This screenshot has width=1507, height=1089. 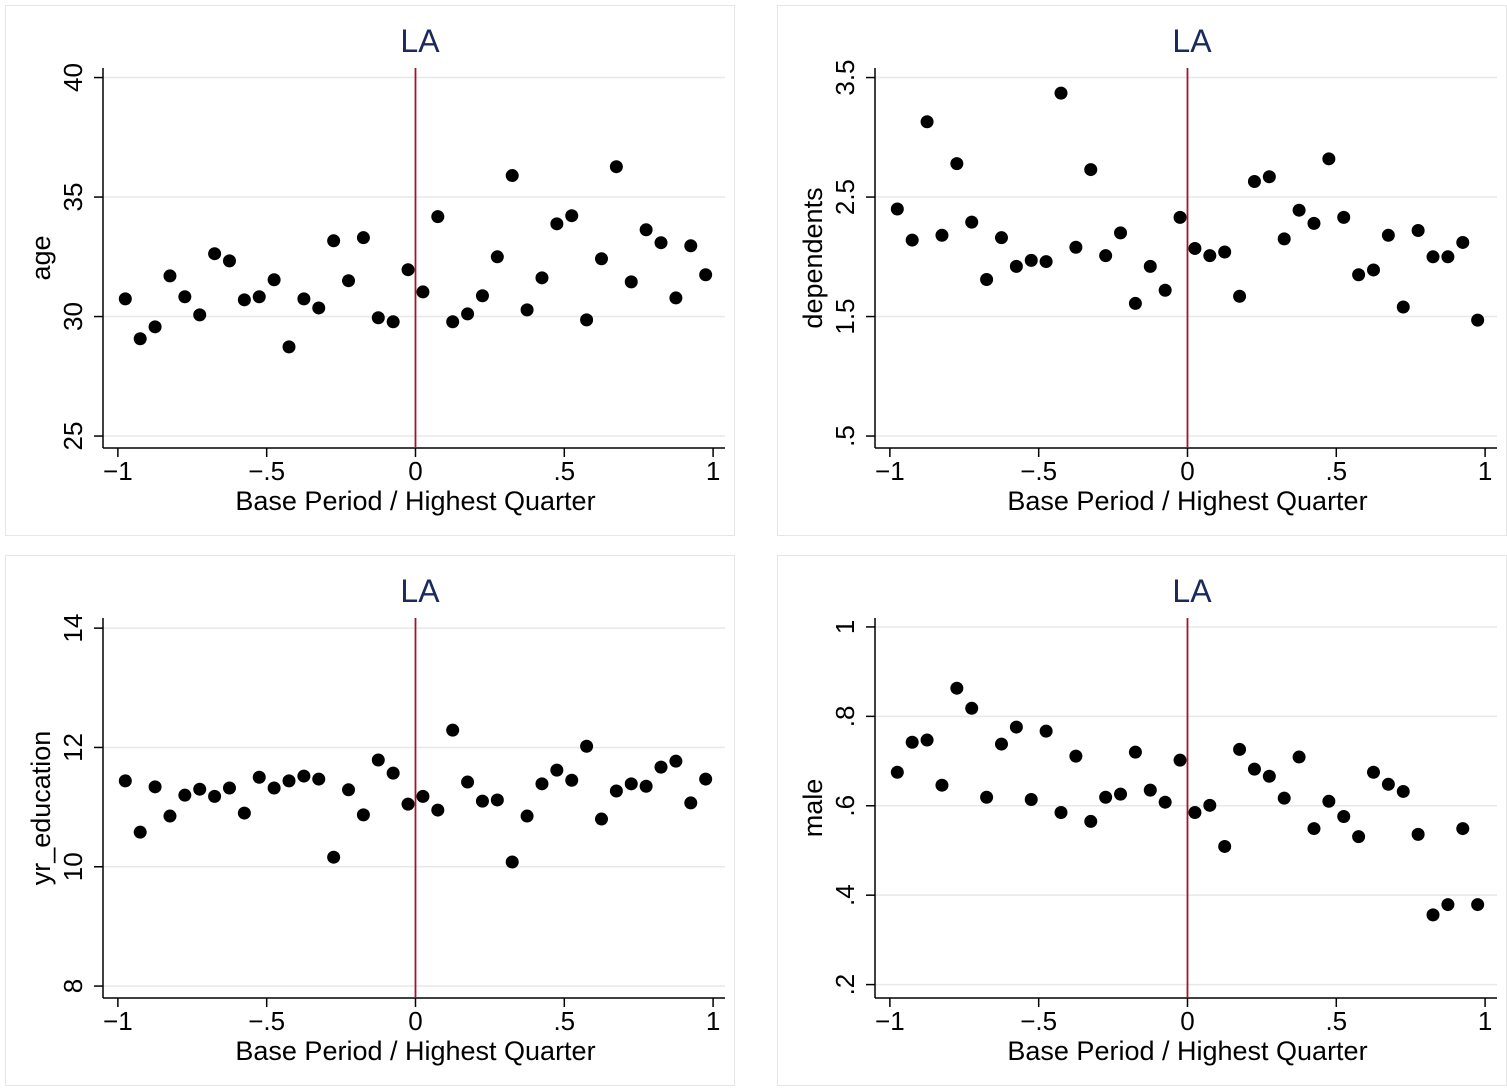 What do you see at coordinates (890, 471) in the screenshot?
I see `x-tick-label: −1` at bounding box center [890, 471].